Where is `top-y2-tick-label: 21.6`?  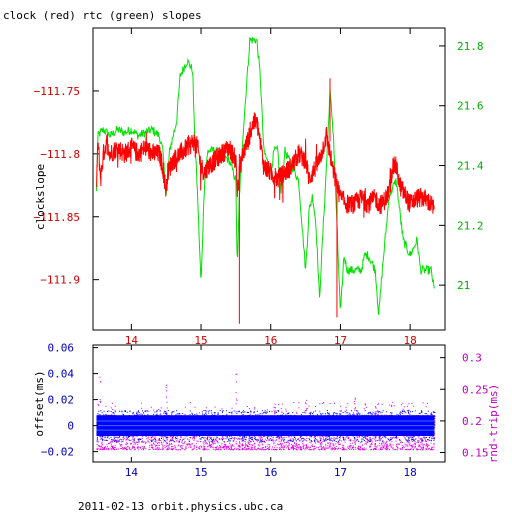 top-y2-tick-label: 21.6 is located at coordinates (470, 106).